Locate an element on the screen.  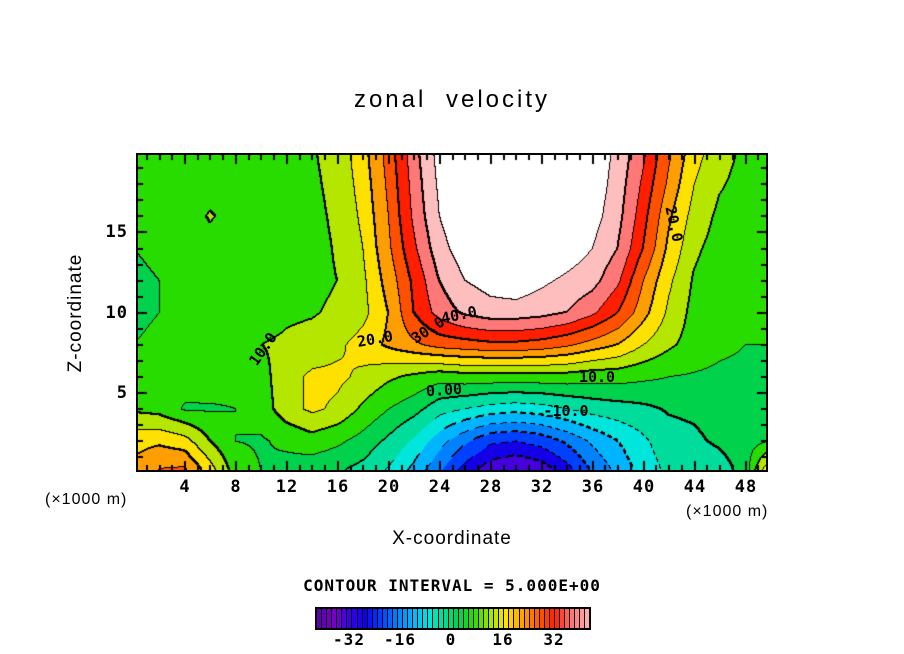
x-tick-label: 12 is located at coordinates (287, 487).